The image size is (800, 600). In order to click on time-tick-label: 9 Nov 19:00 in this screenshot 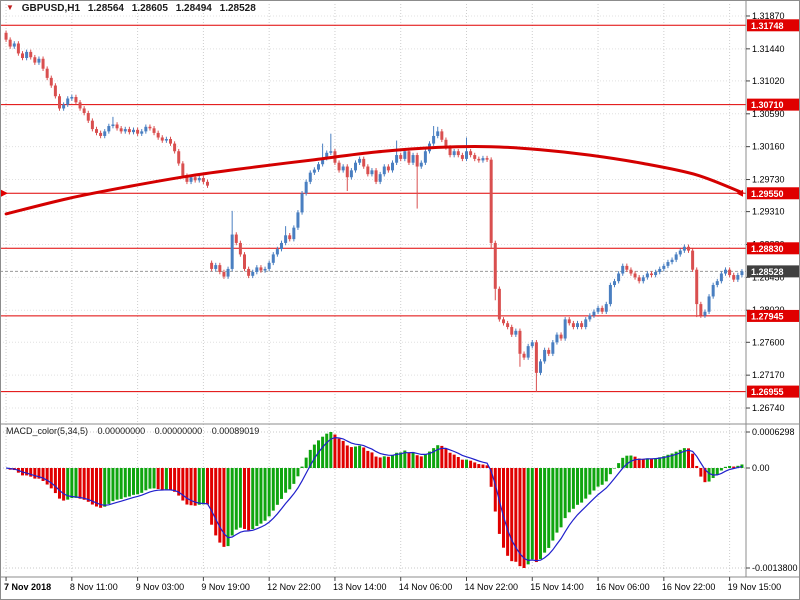, I will do `click(225, 587)`.